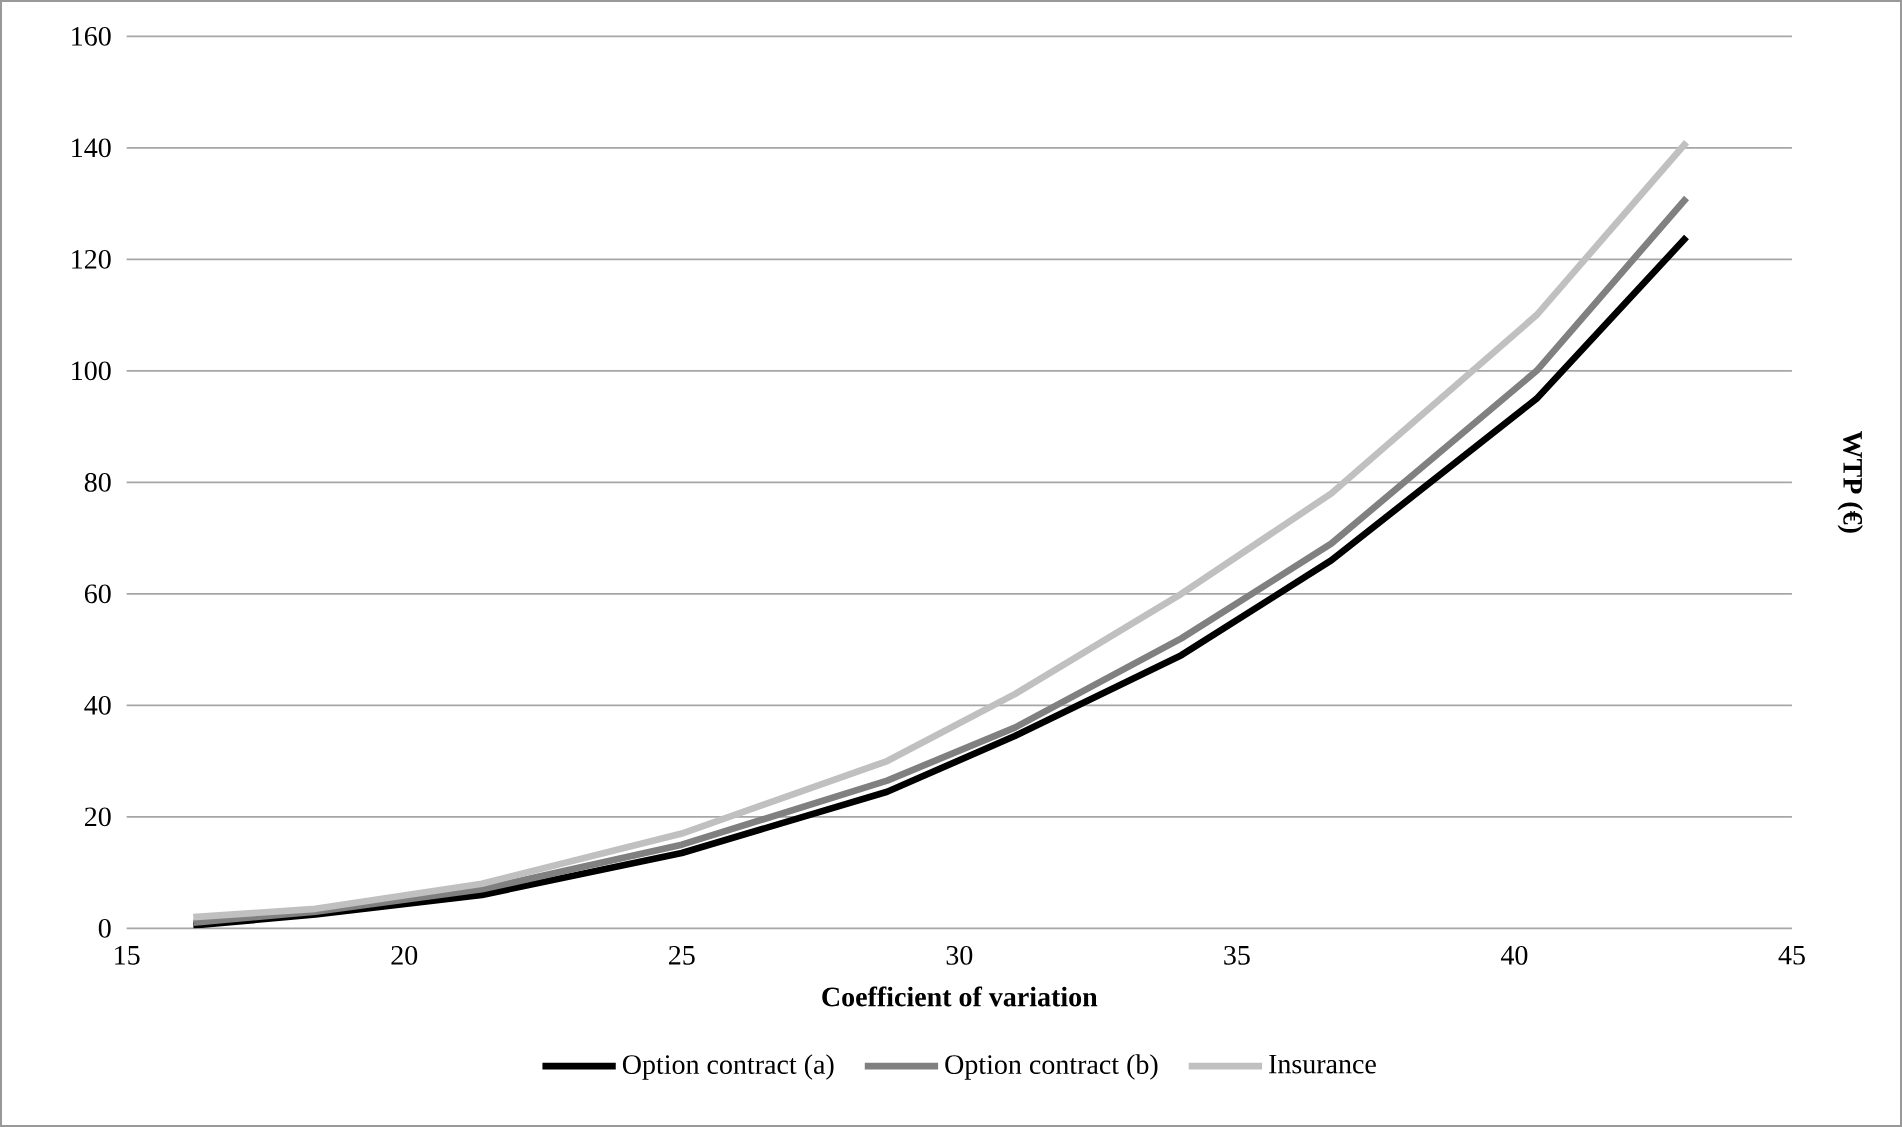 Image resolution: width=1902 pixels, height=1127 pixels. I want to click on legend-label: Option contract (b), so click(1051, 1067).